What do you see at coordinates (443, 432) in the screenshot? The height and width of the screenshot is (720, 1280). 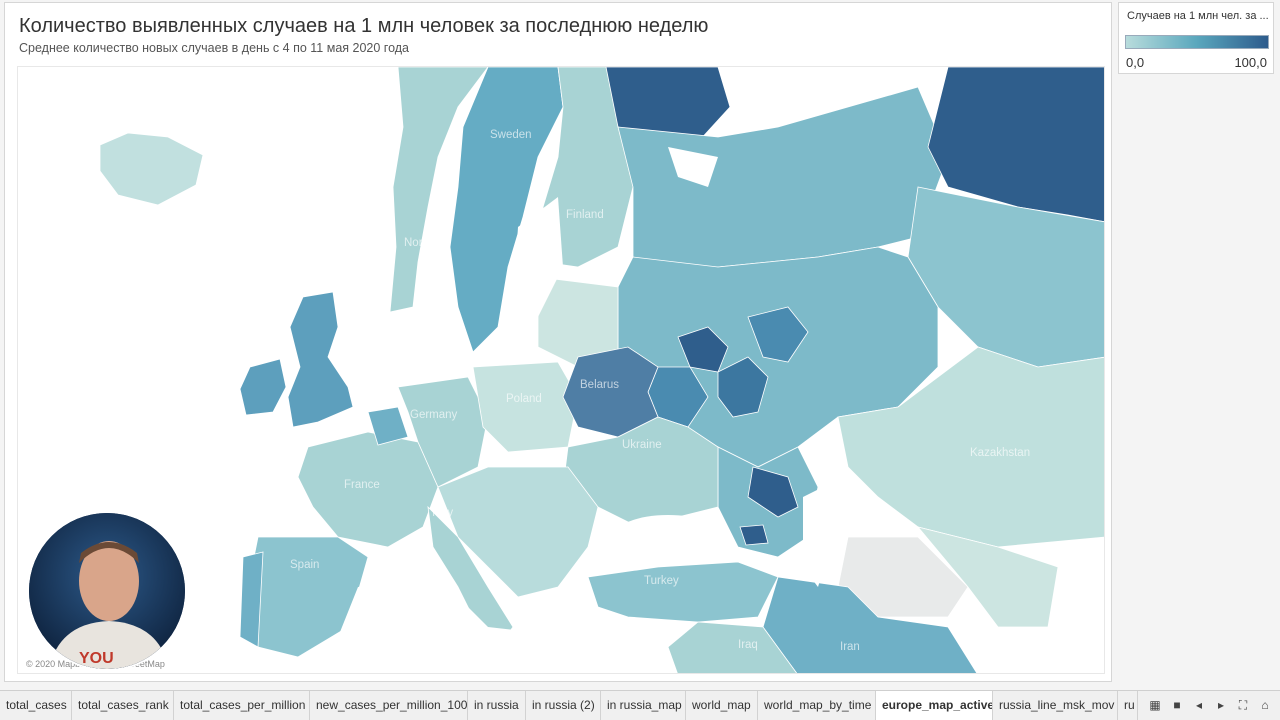 I see `region-germany` at bounding box center [443, 432].